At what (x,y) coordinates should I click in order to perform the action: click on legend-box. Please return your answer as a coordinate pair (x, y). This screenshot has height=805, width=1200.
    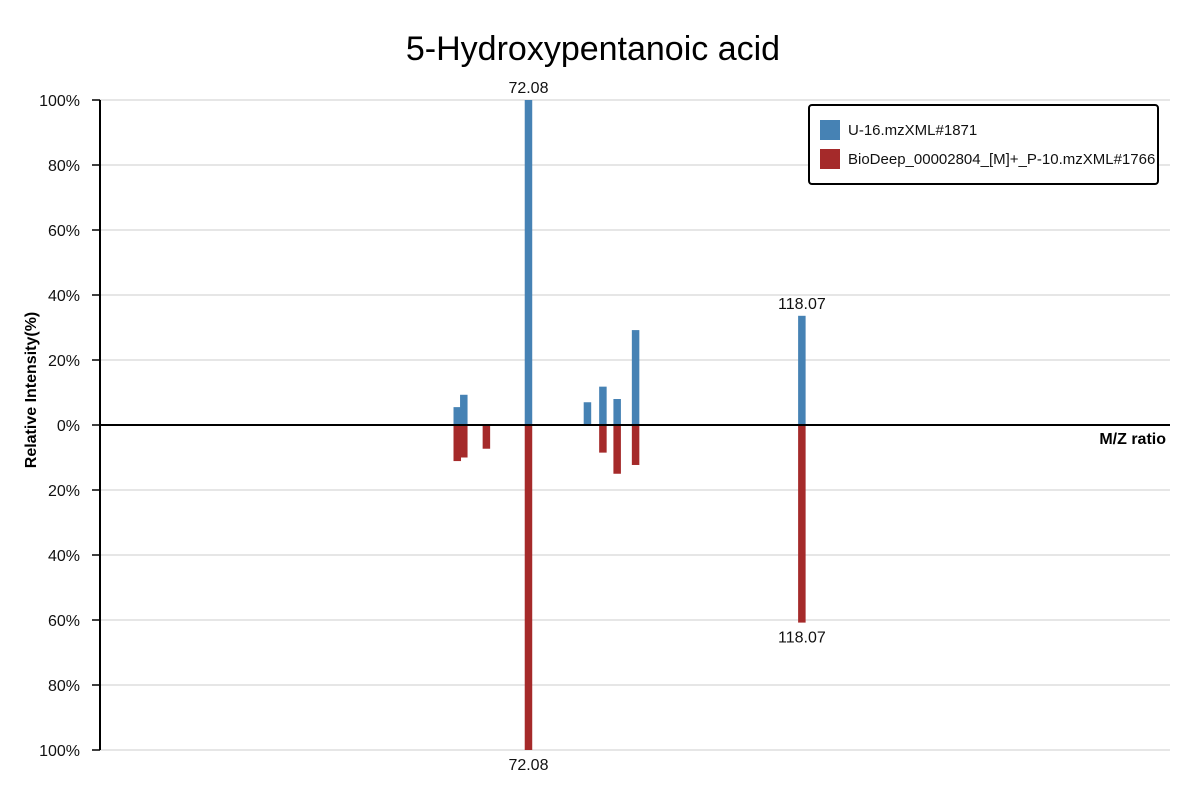
    Looking at the image, I should click on (983, 144).